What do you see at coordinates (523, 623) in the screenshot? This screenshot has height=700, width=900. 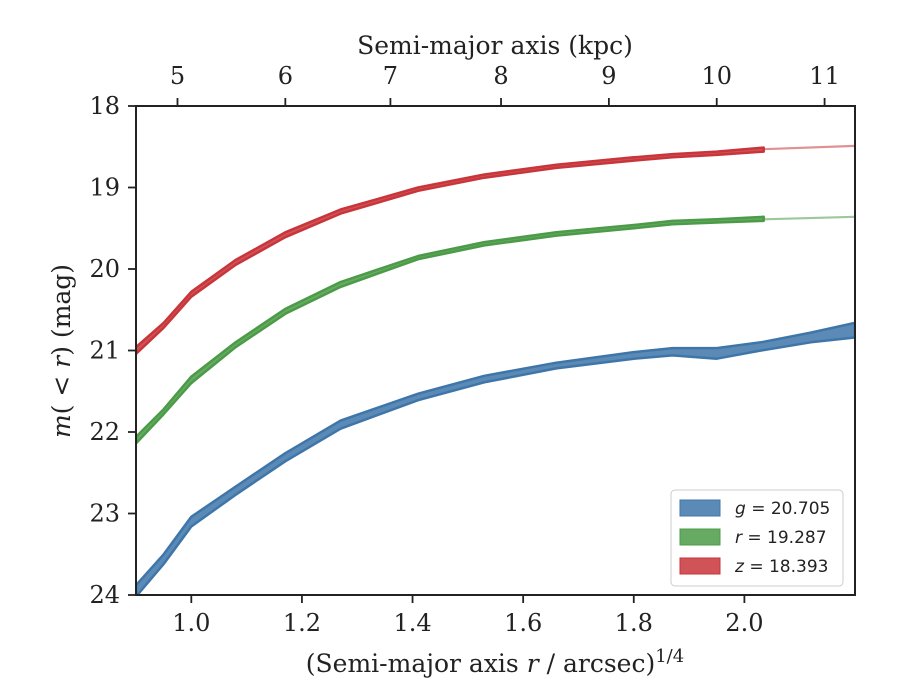 I see `x-tick-label: 1.6` at bounding box center [523, 623].